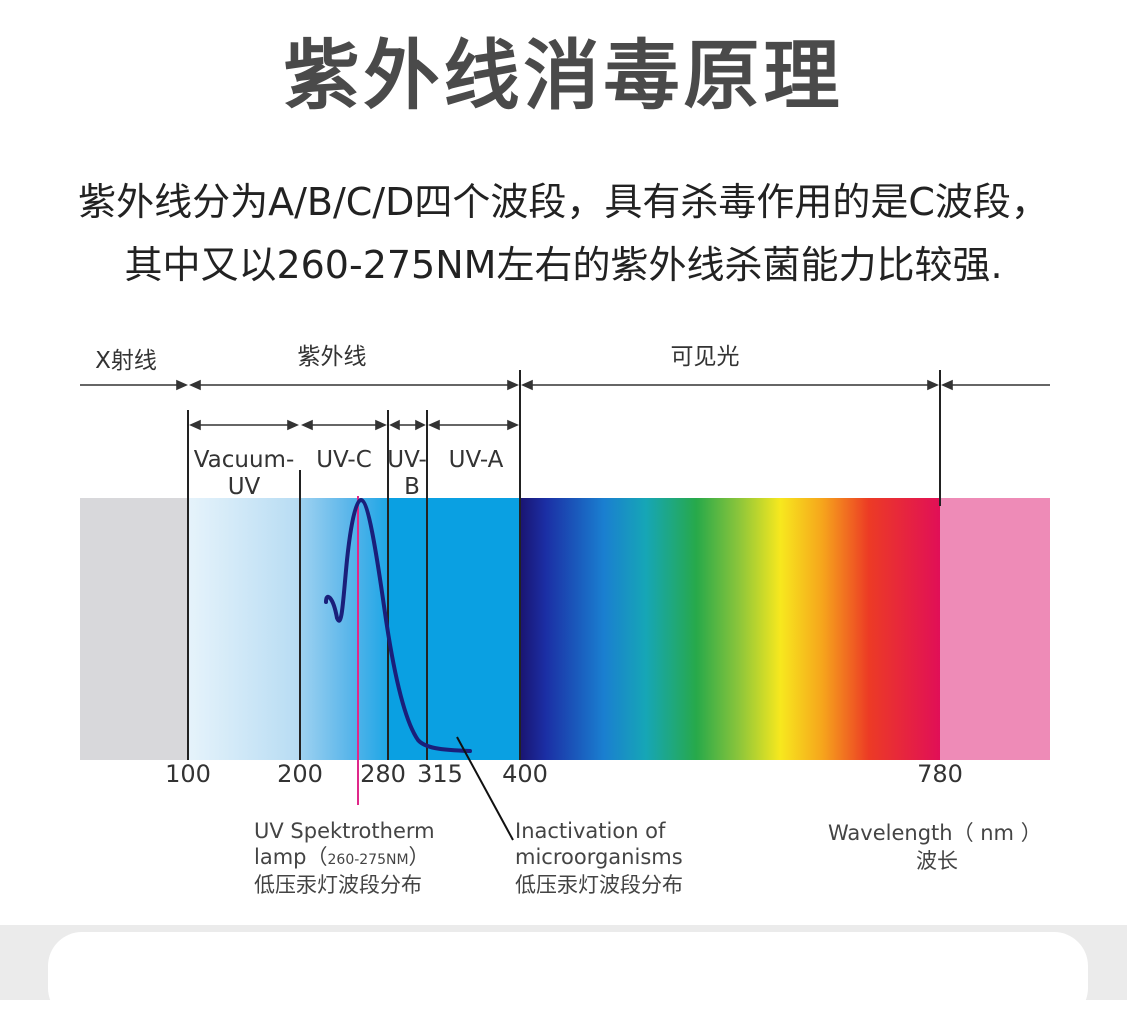 This screenshot has width=1127, height=1022. Describe the element at coordinates (730, 629) in the screenshot. I see `visible-block` at that location.